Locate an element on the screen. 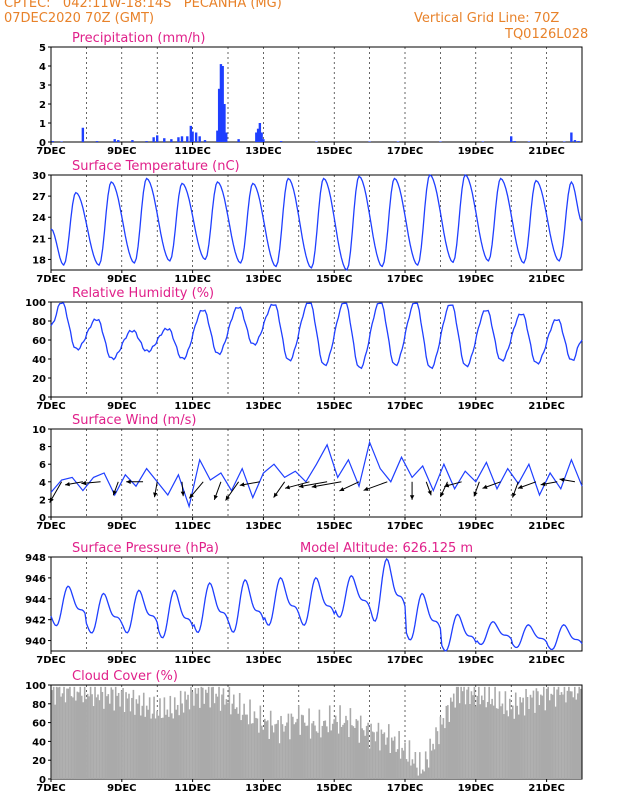 The height and width of the screenshot is (800, 618). panel3-ytick-label: 20 is located at coordinates (39, 379).